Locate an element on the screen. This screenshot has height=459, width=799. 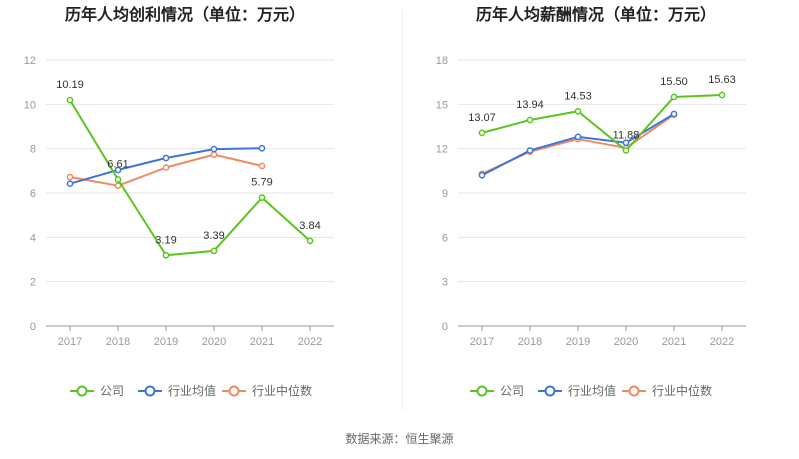
chart-title: 历年人均创利情况（单位：万元） is located at coordinates (185, 14).